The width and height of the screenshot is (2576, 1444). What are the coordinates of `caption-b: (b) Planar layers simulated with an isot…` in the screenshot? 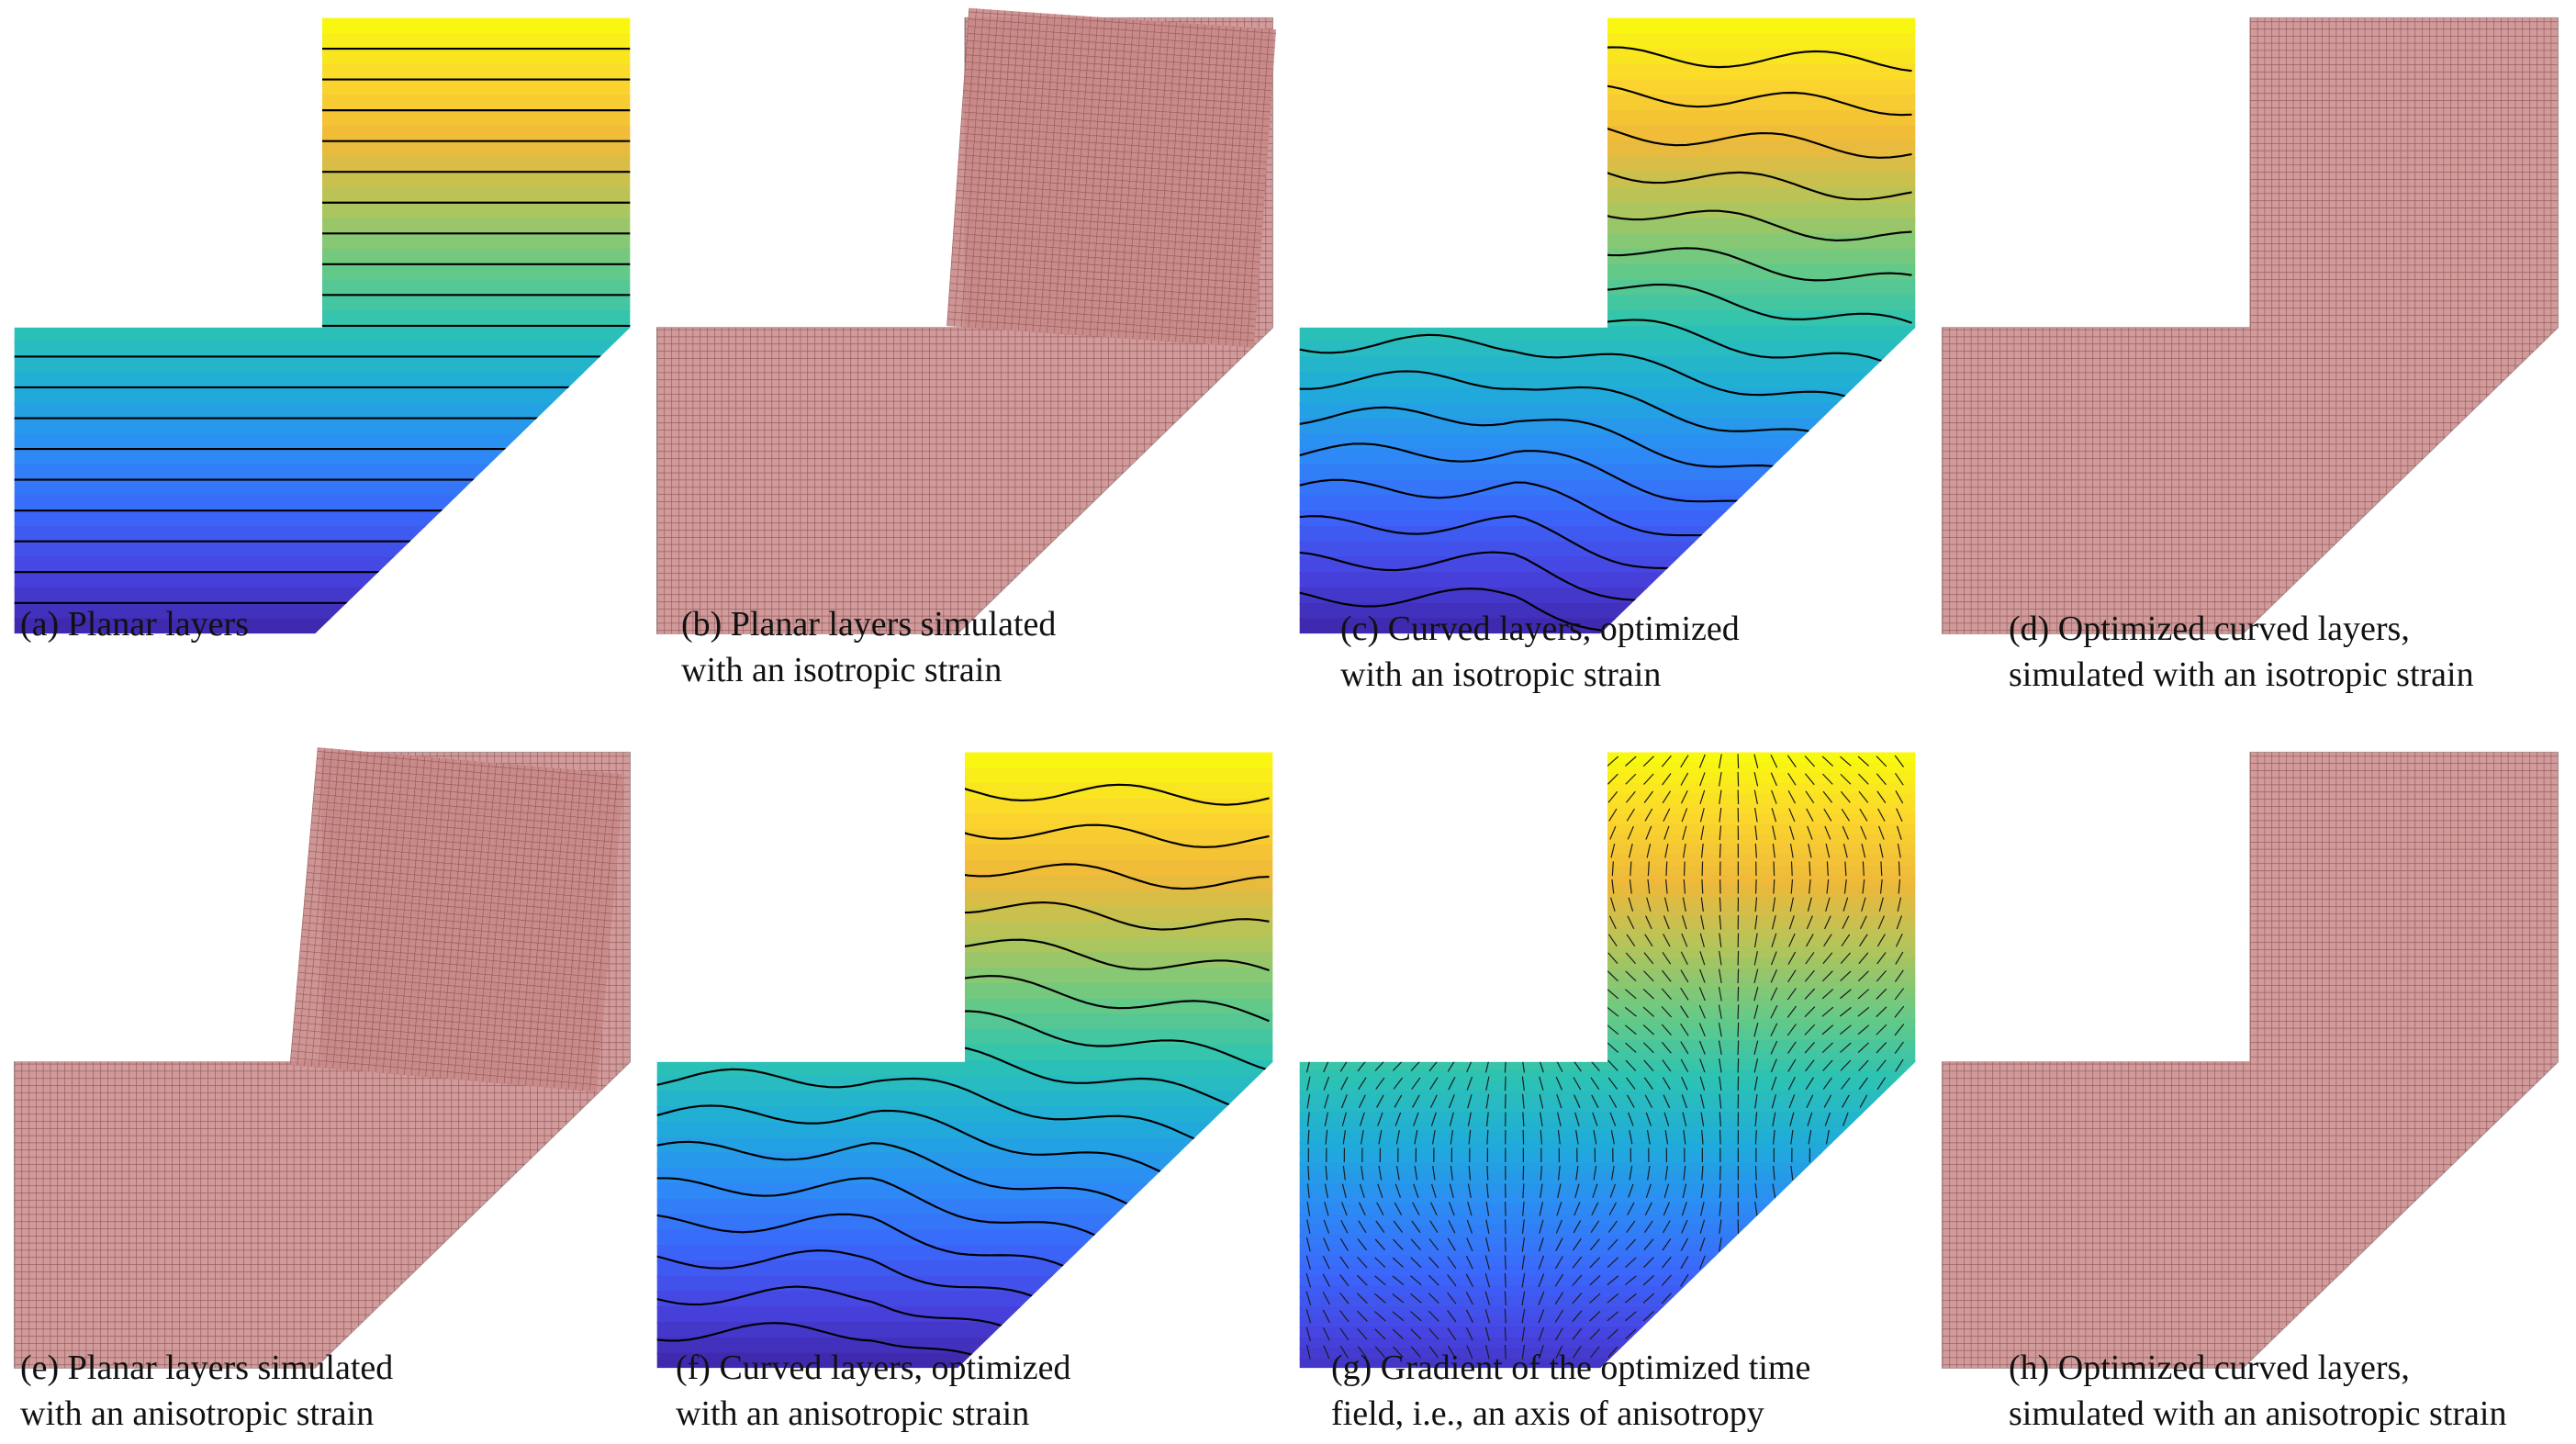 It's located at (868, 647).